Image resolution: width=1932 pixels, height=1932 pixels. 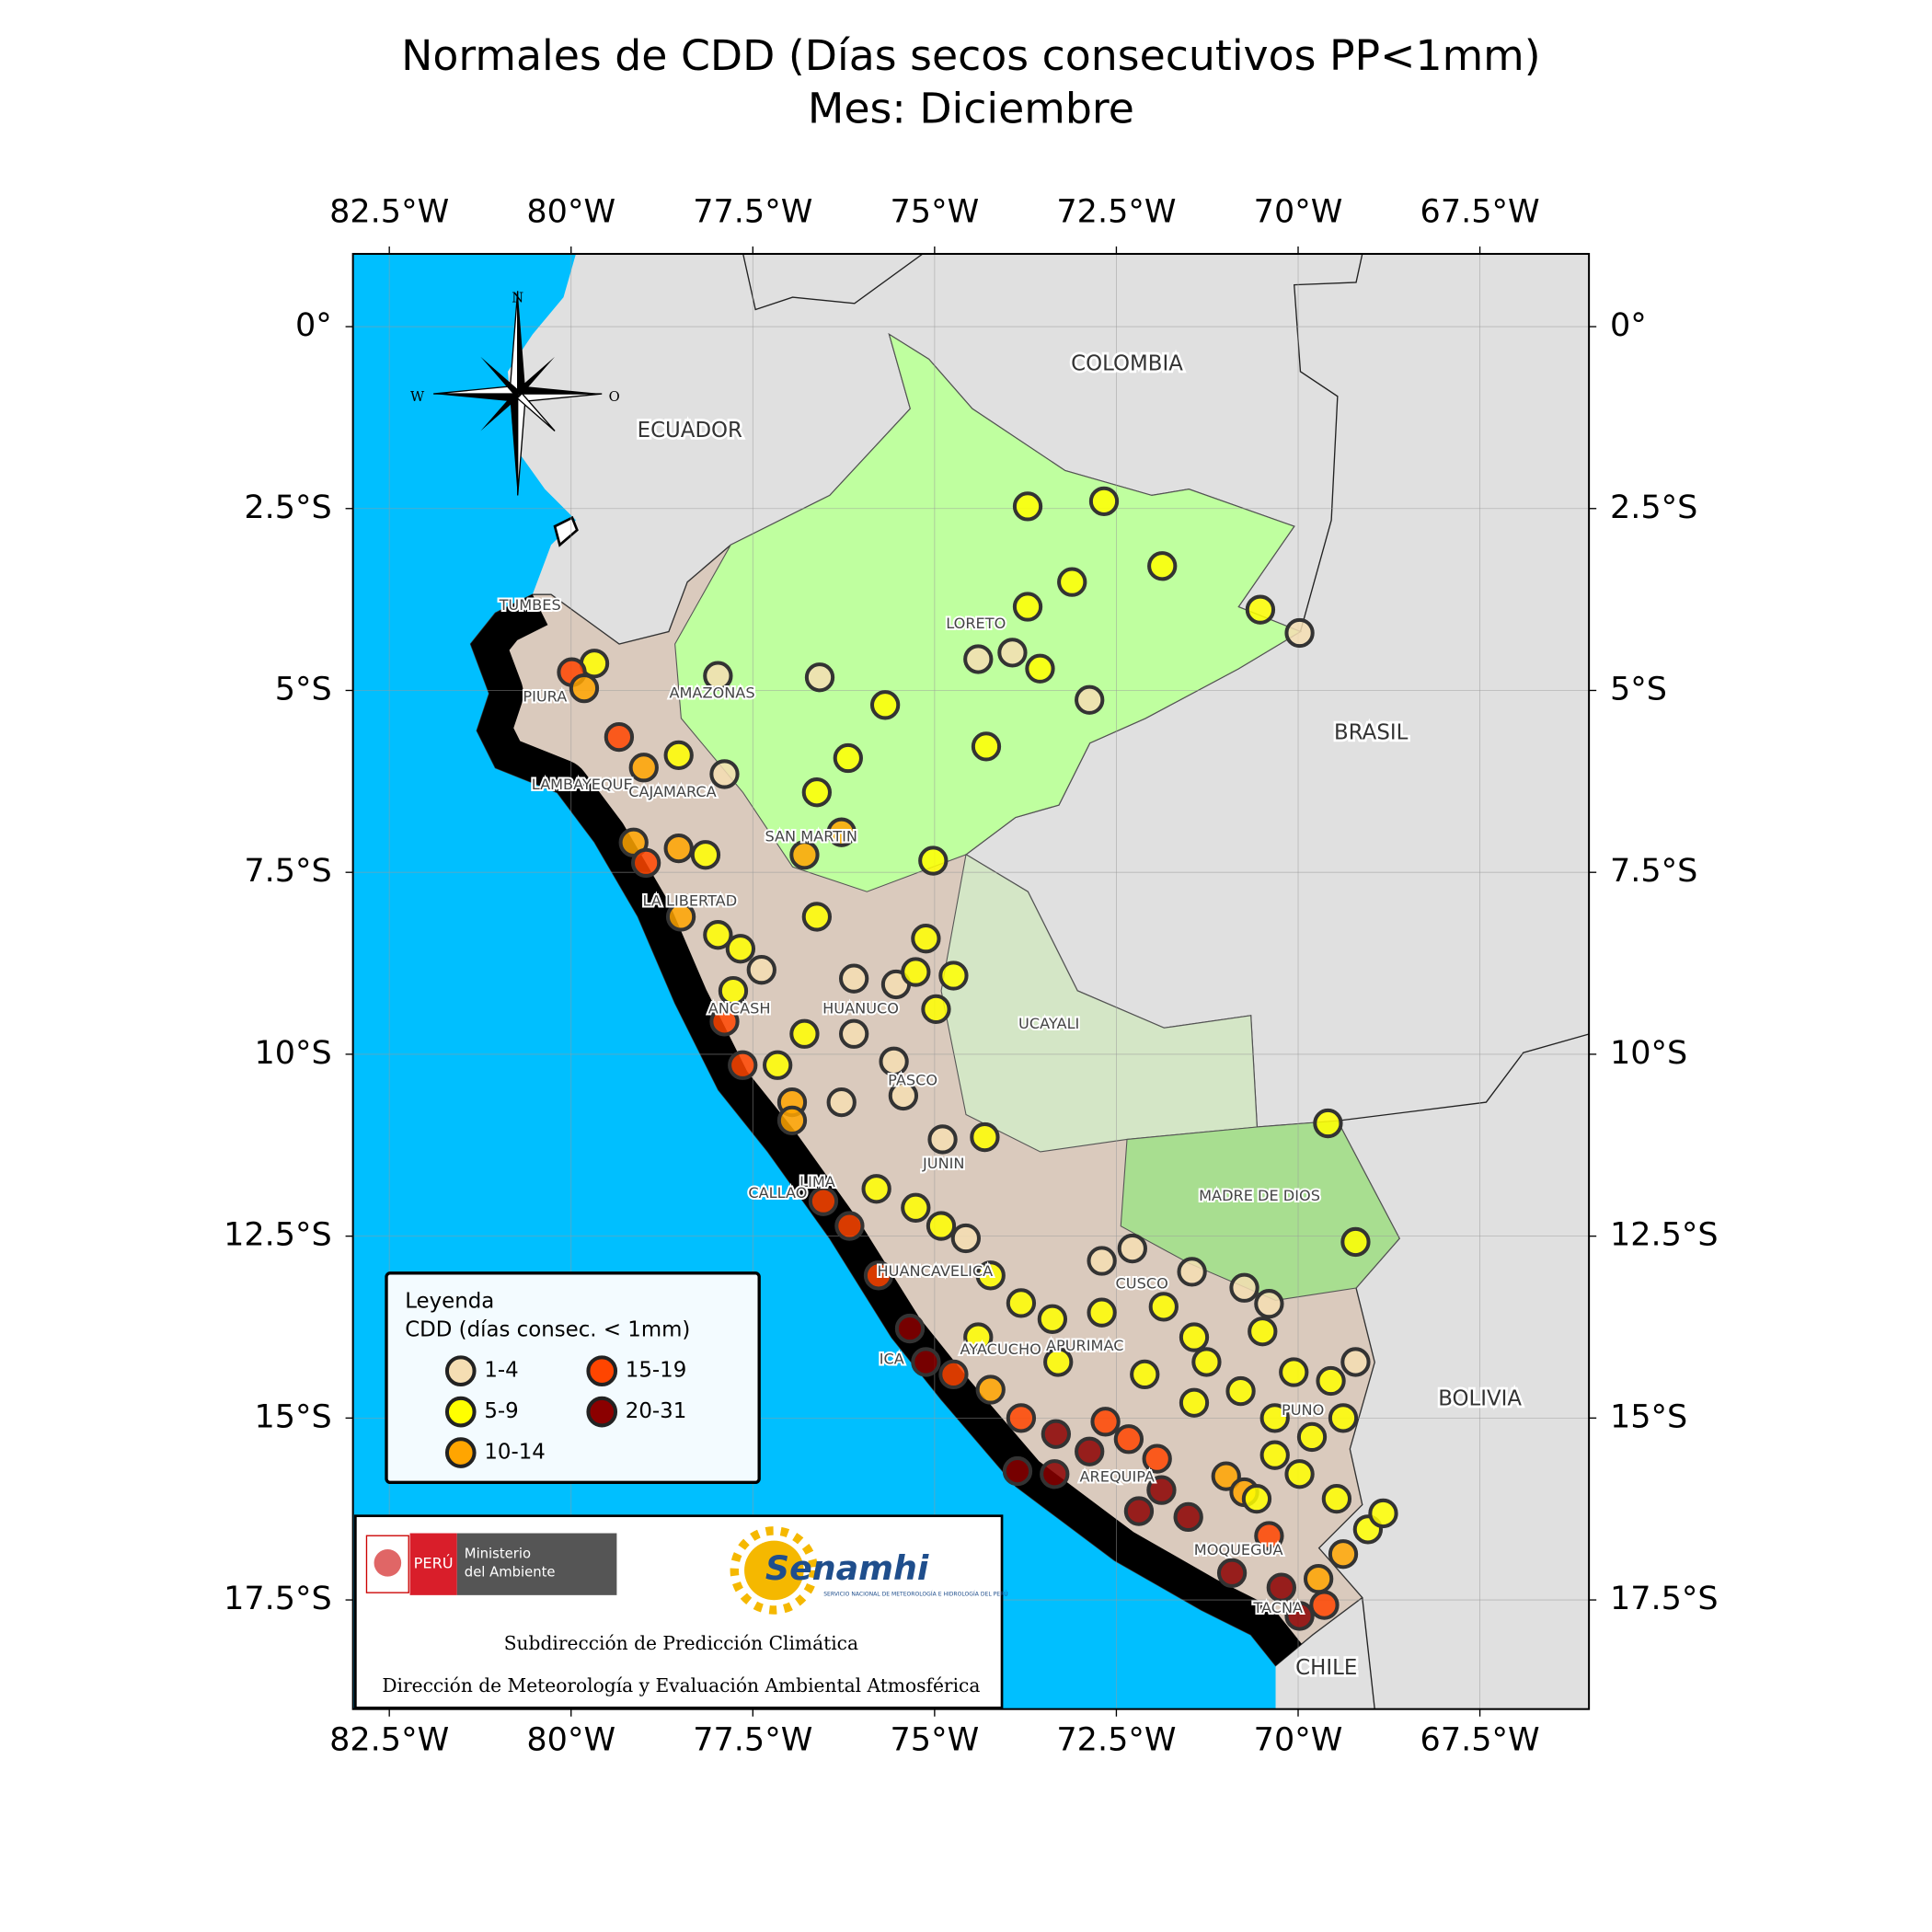 I want to click on region-label: LA LIBERTAD, so click(x=689, y=901).